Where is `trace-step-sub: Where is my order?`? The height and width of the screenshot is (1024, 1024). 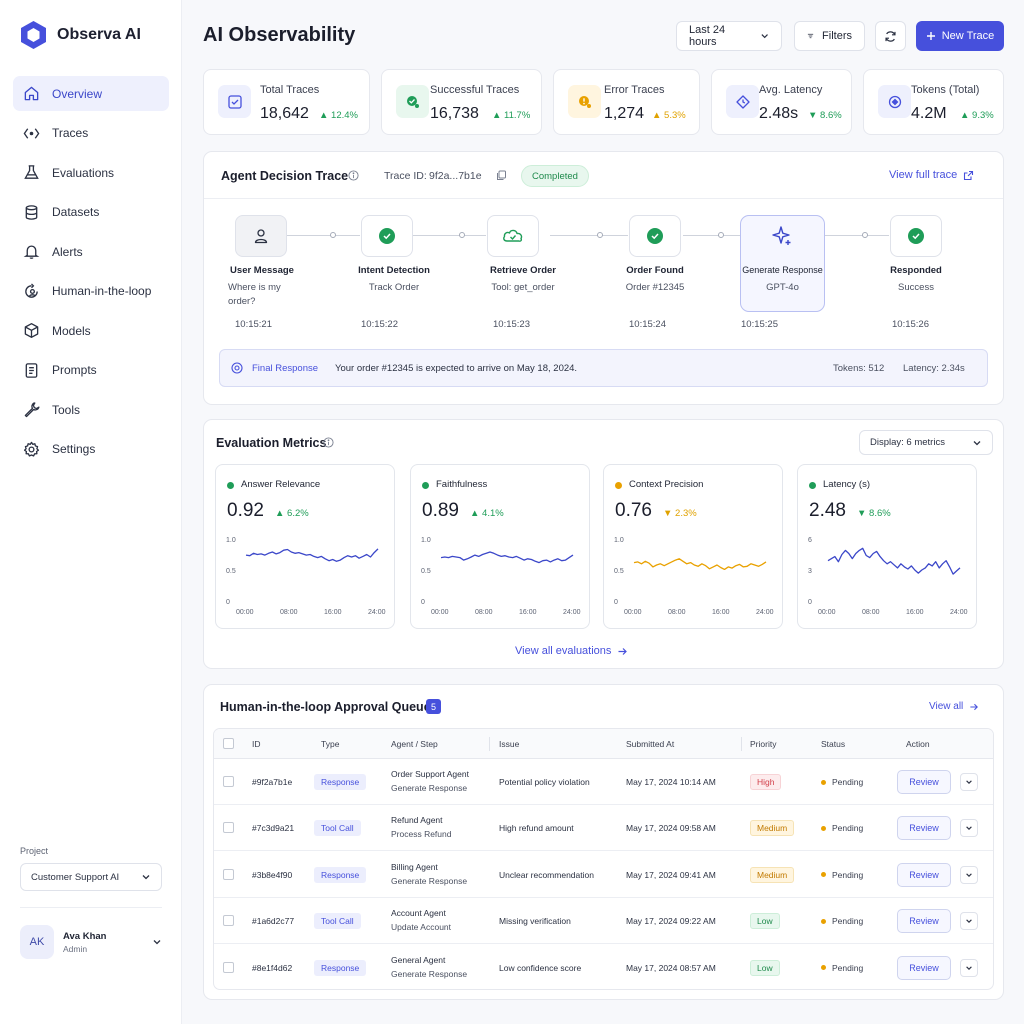 trace-step-sub: Where is my order? is located at coordinates (254, 294).